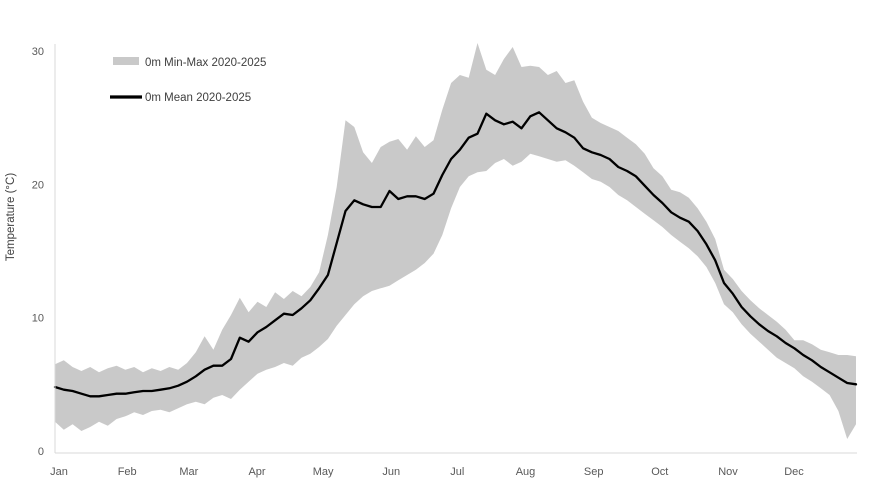 The image size is (880, 495). I want to click on x-tick-label-mar: Mar, so click(188, 472).